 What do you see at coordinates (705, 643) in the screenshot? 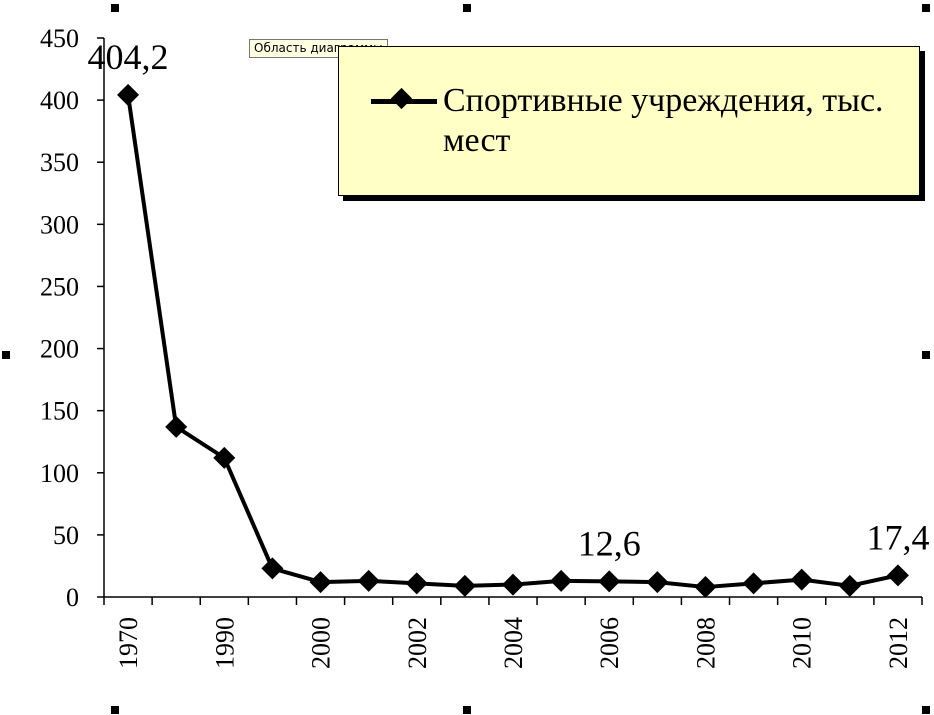
I see `x-tick-label: 2008` at bounding box center [705, 643].